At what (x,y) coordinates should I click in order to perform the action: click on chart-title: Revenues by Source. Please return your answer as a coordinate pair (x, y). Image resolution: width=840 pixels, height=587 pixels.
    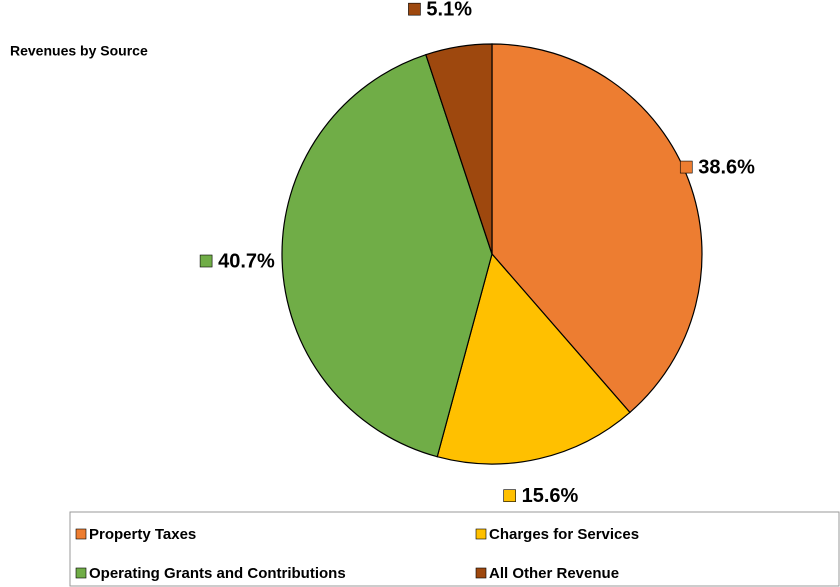
    Looking at the image, I should click on (79, 51).